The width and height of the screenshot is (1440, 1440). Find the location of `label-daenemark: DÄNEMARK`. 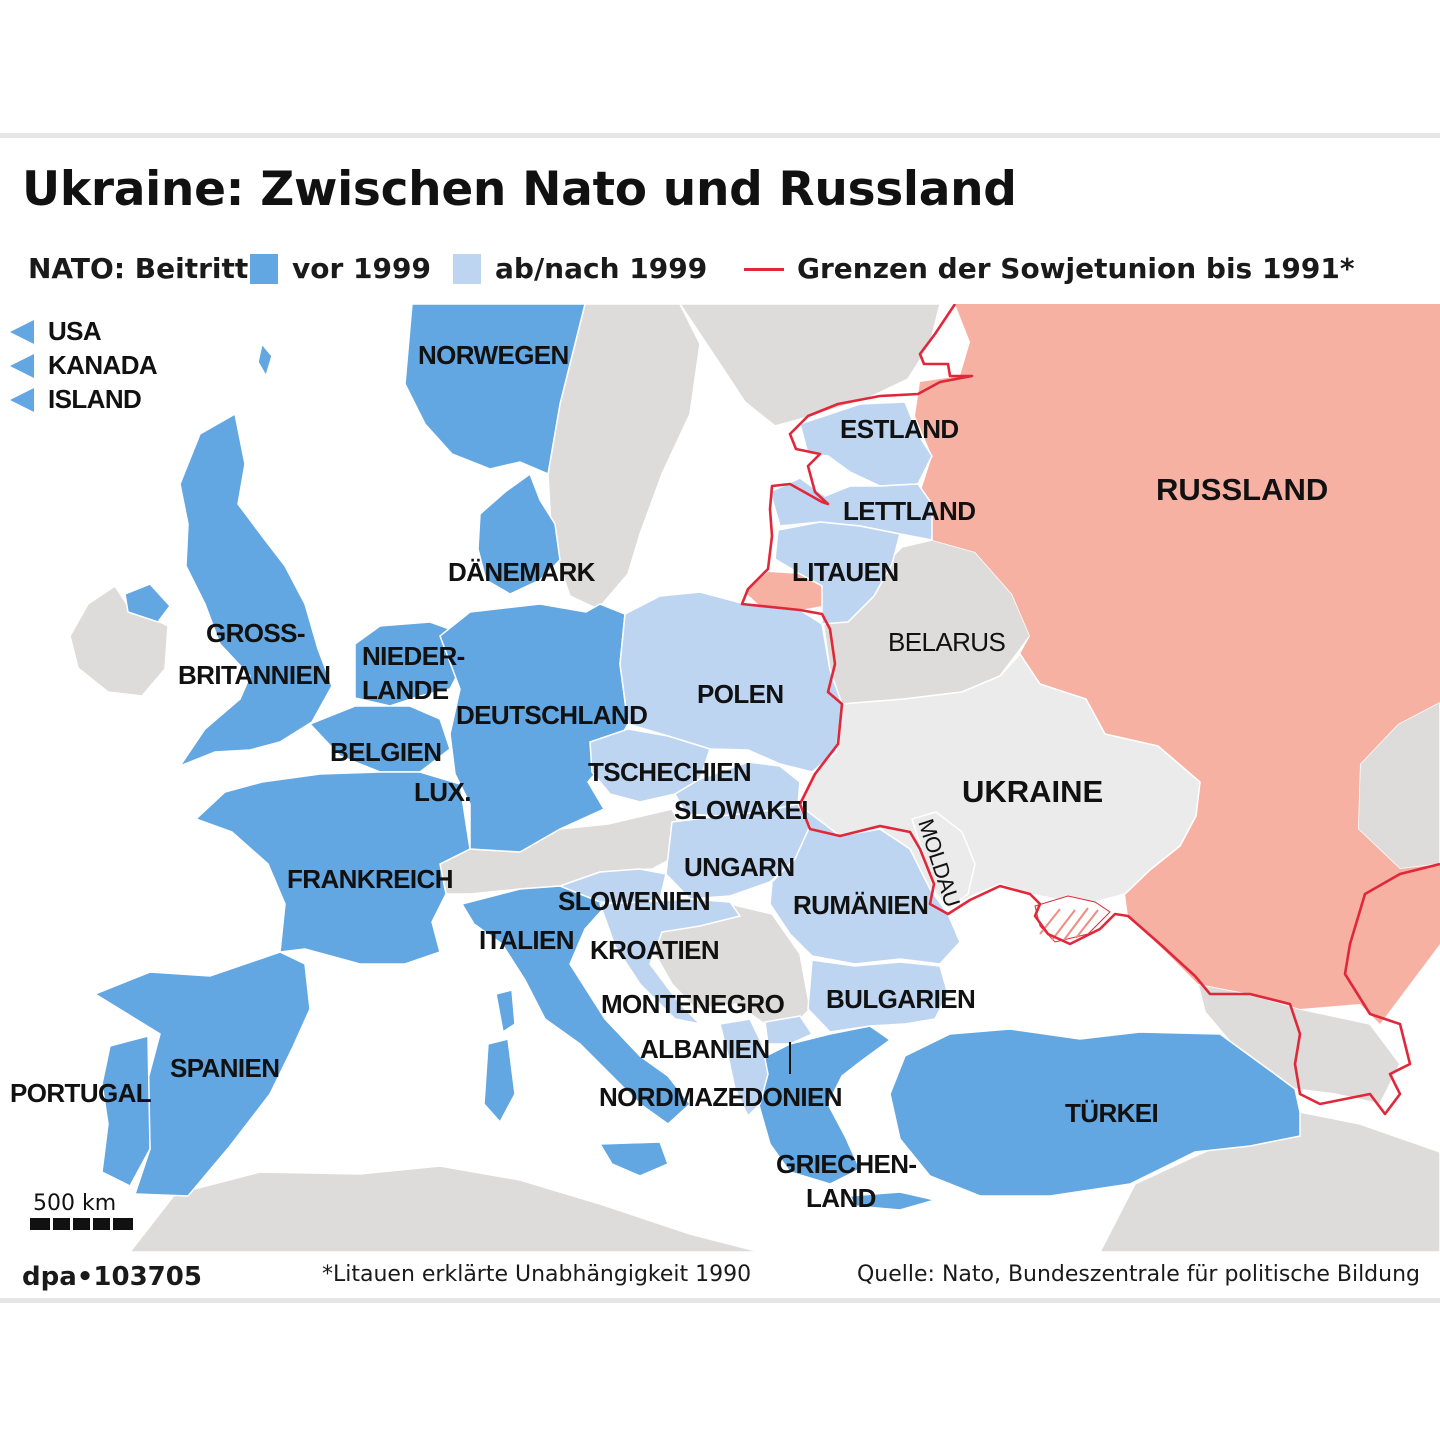

label-daenemark: DÄNEMARK is located at coordinates (522, 572).